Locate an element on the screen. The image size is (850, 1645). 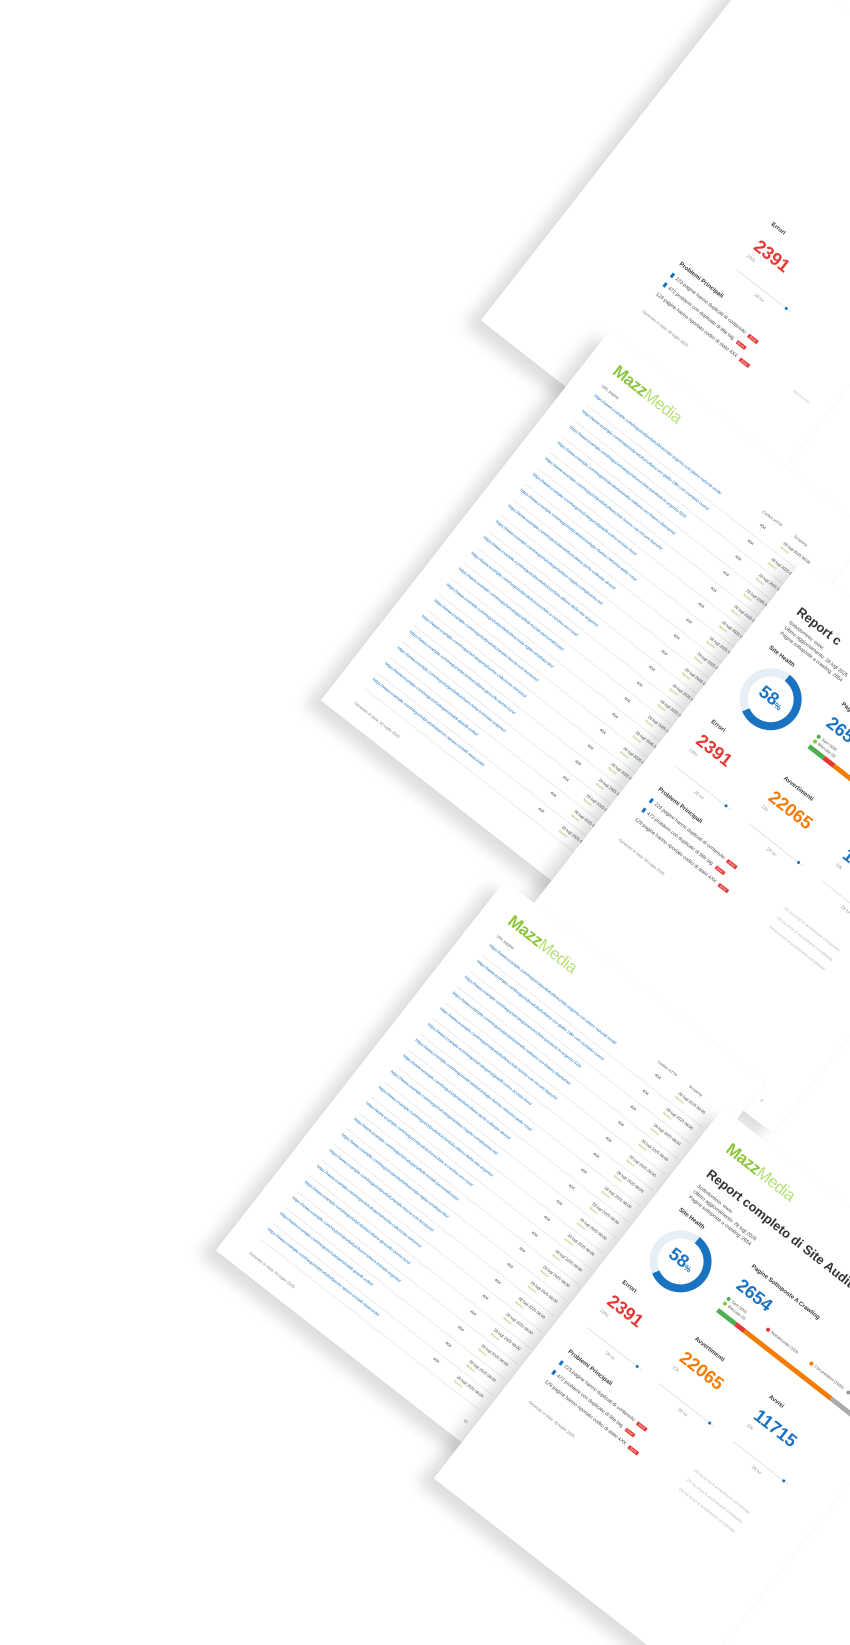
notices-label: Avvisi is located at coordinates (776, 1402).